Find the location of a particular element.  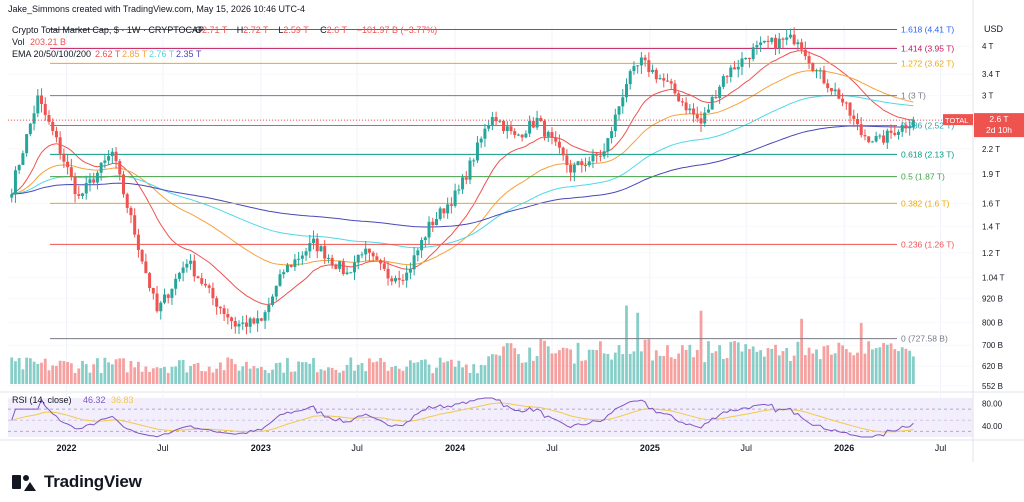

ohlc-item: −101.97 B (−3.77%) is located at coordinates (397, 30).